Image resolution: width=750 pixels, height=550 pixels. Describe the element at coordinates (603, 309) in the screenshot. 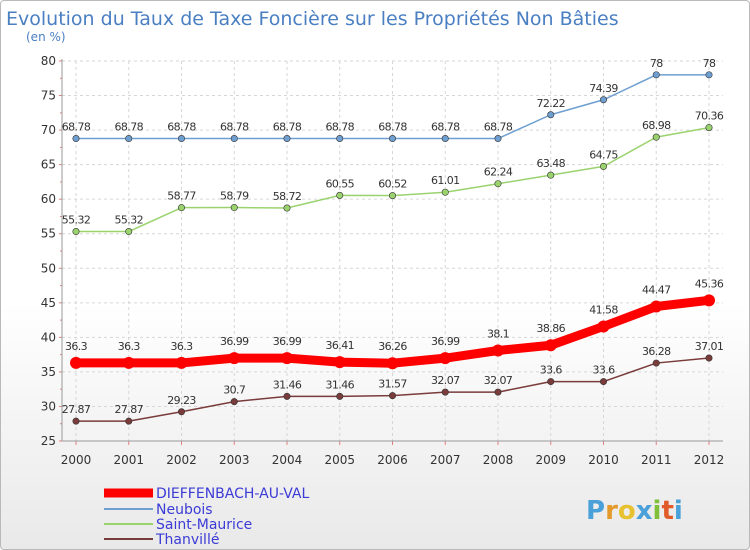

I see `data-label: 41.58` at that location.